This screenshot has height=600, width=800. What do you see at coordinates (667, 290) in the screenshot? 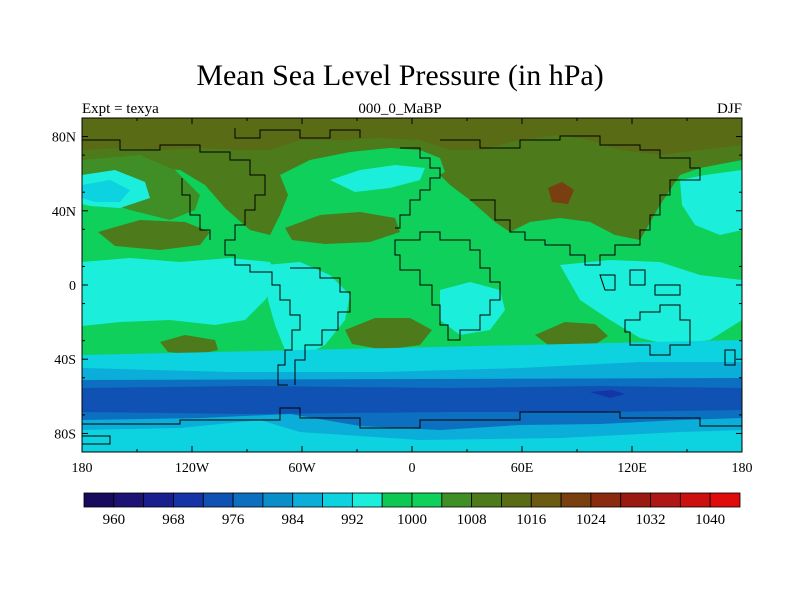
I see `coast-new-guinea` at bounding box center [667, 290].